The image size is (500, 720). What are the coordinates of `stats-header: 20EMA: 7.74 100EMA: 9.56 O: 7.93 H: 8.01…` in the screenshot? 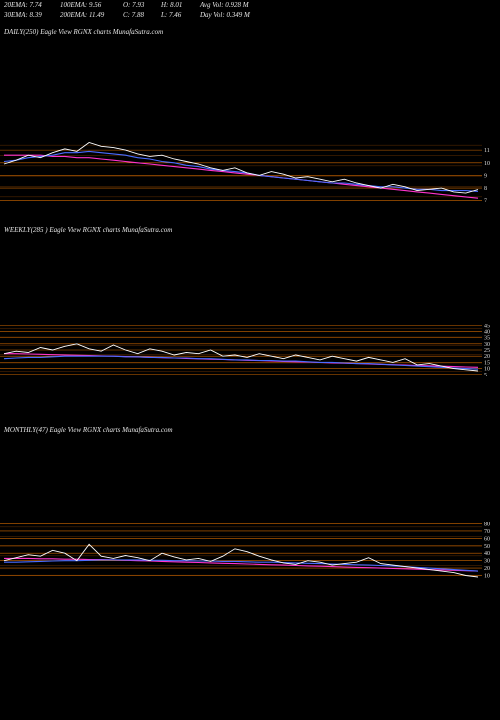 It's located at (249, 12).